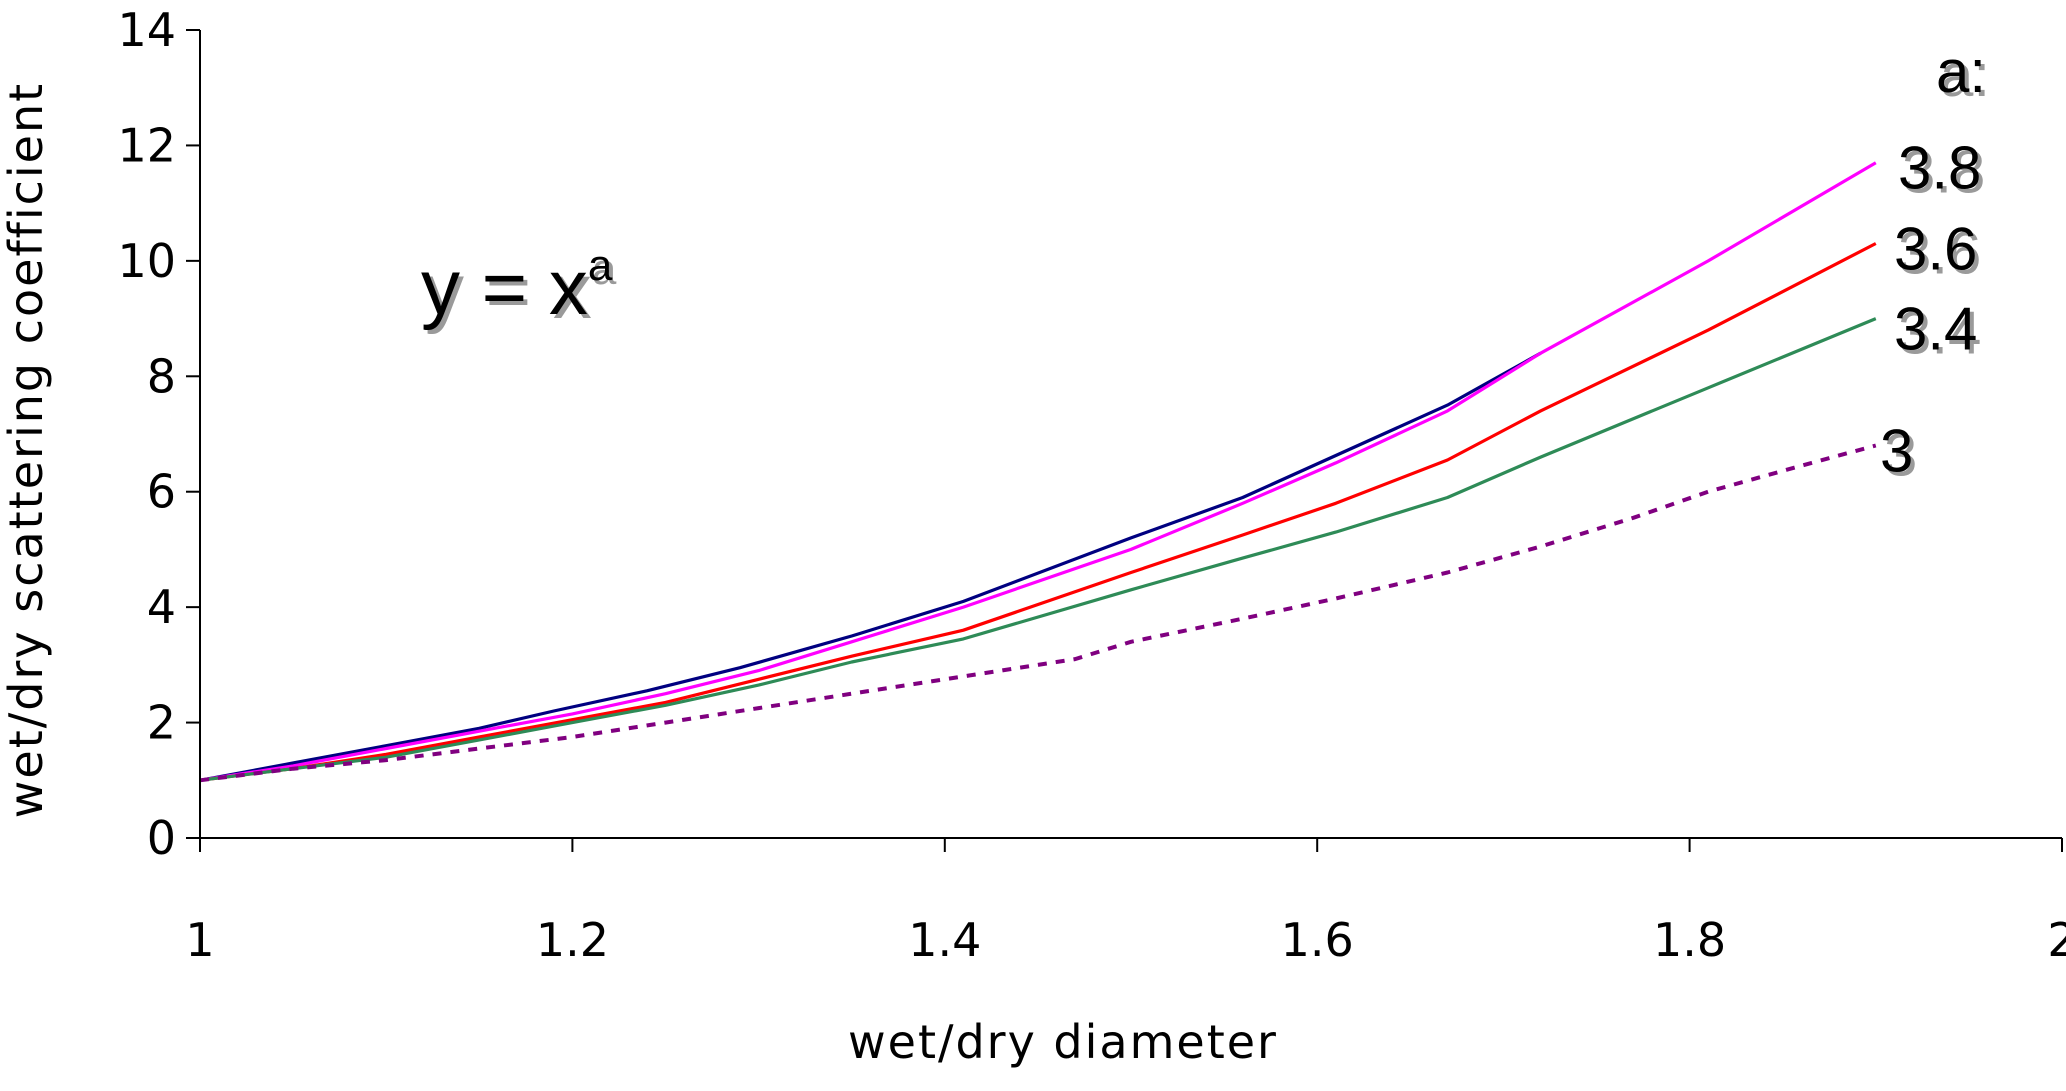  What do you see at coordinates (2056, 940) in the screenshot?
I see `x-tick-label: 2` at bounding box center [2056, 940].